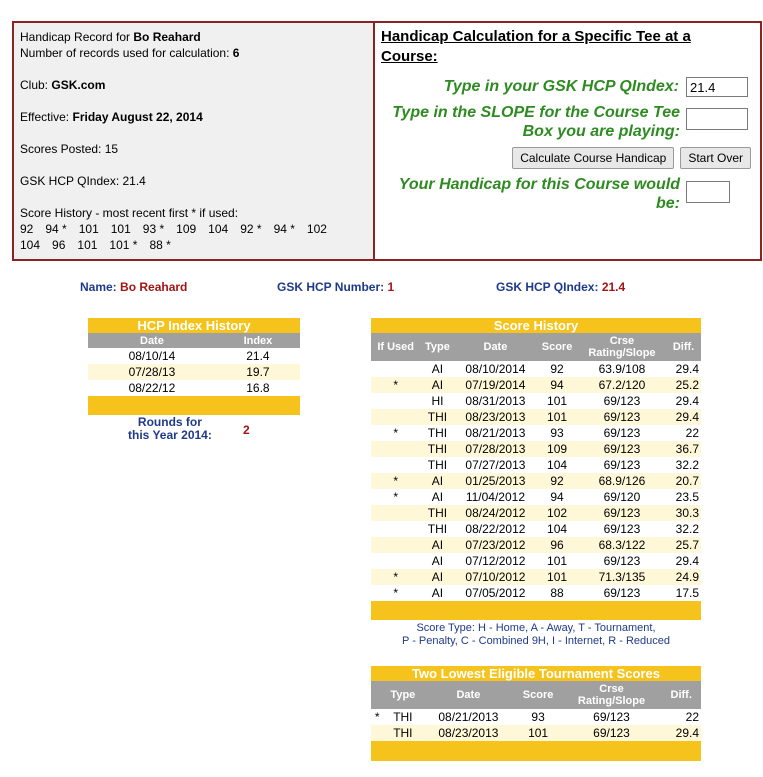 The image size is (763, 777). What do you see at coordinates (557, 545) in the screenshot?
I see `table-cell: 96` at bounding box center [557, 545].